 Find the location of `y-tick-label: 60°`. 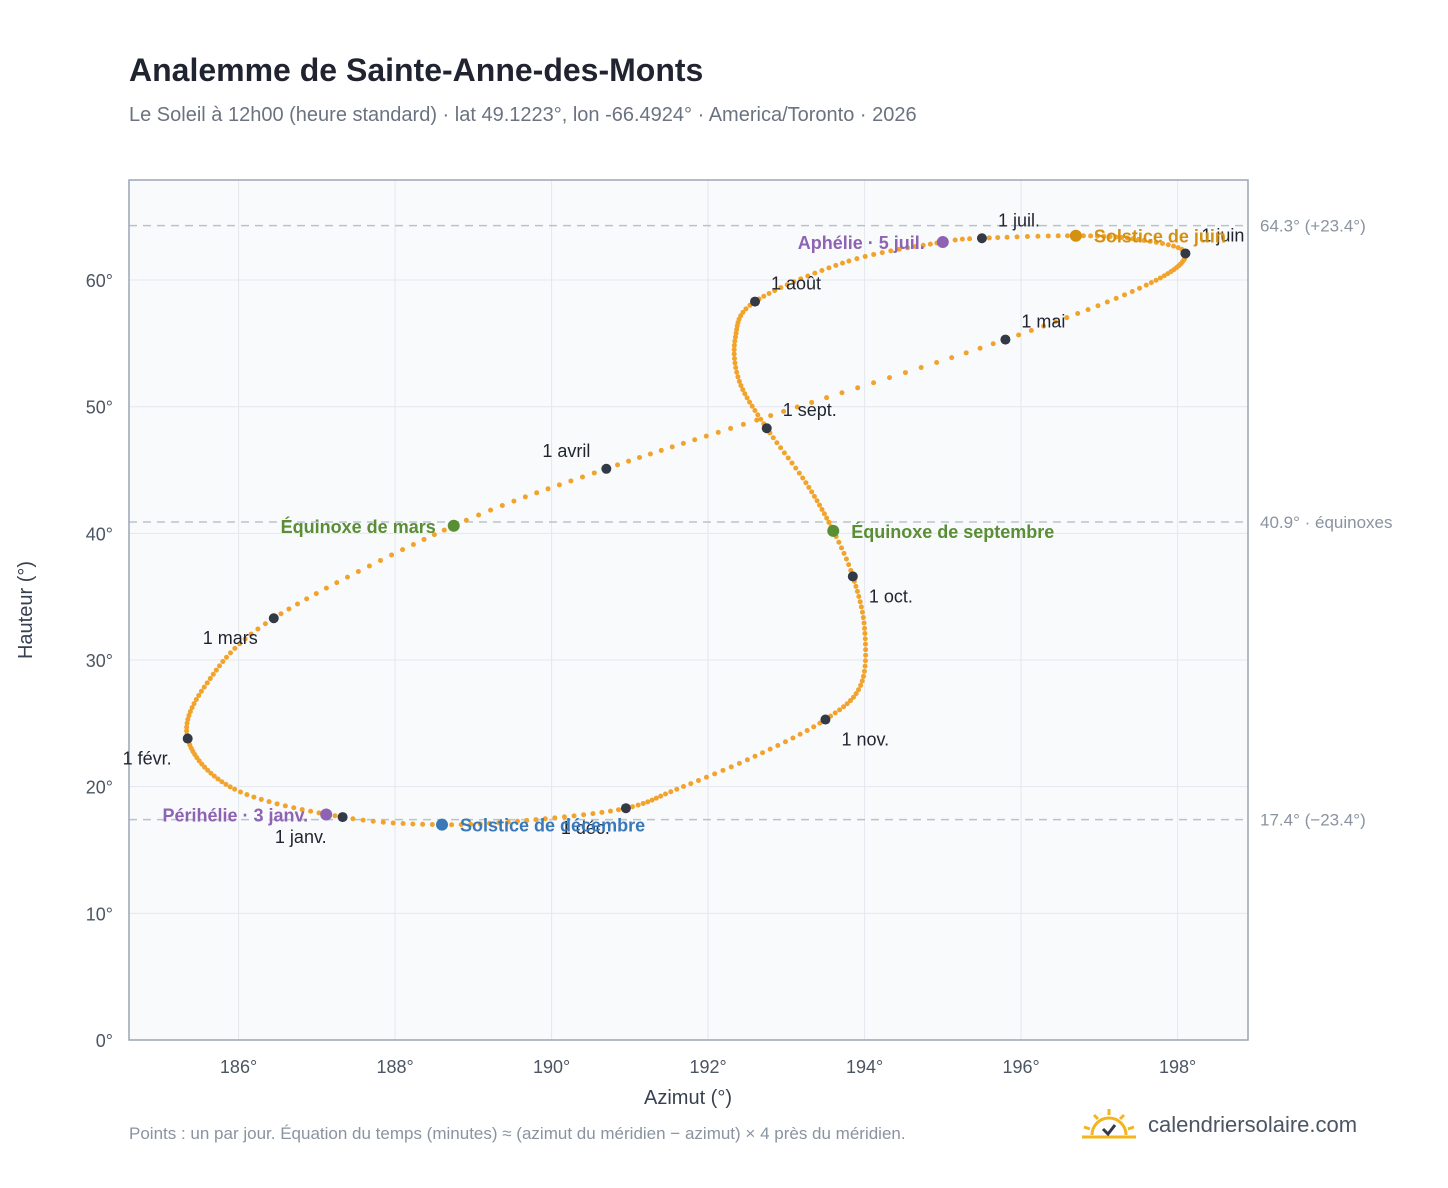

y-tick-label: 60° is located at coordinates (99, 281).